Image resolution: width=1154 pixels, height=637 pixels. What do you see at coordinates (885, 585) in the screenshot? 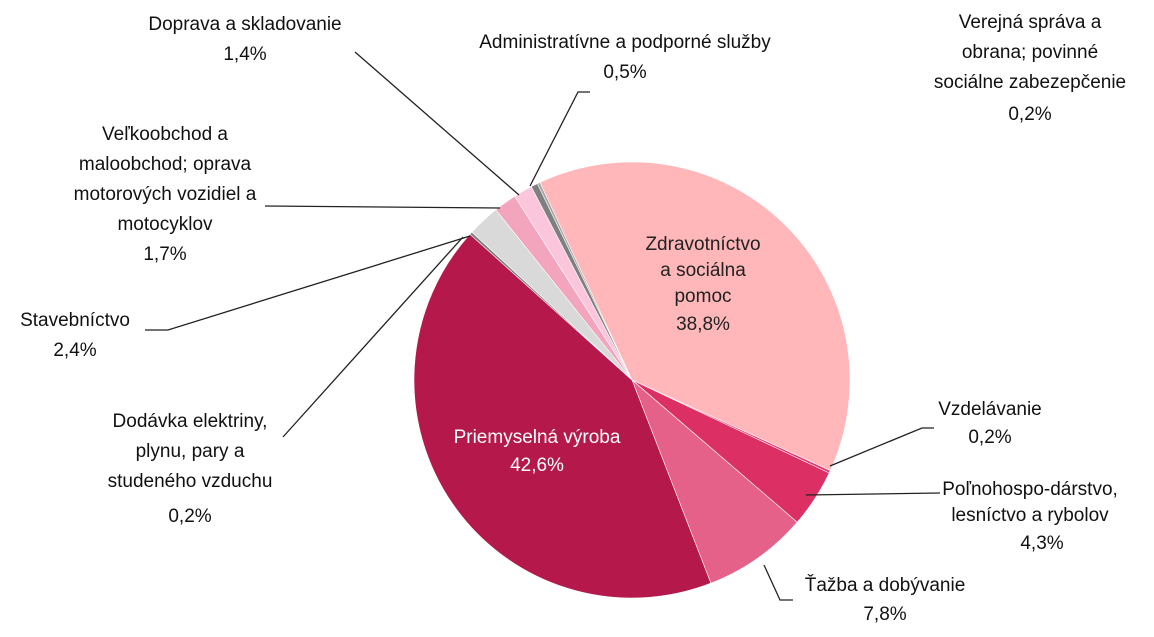
I see `slice-label: Ťažba a dobývanie` at bounding box center [885, 585].